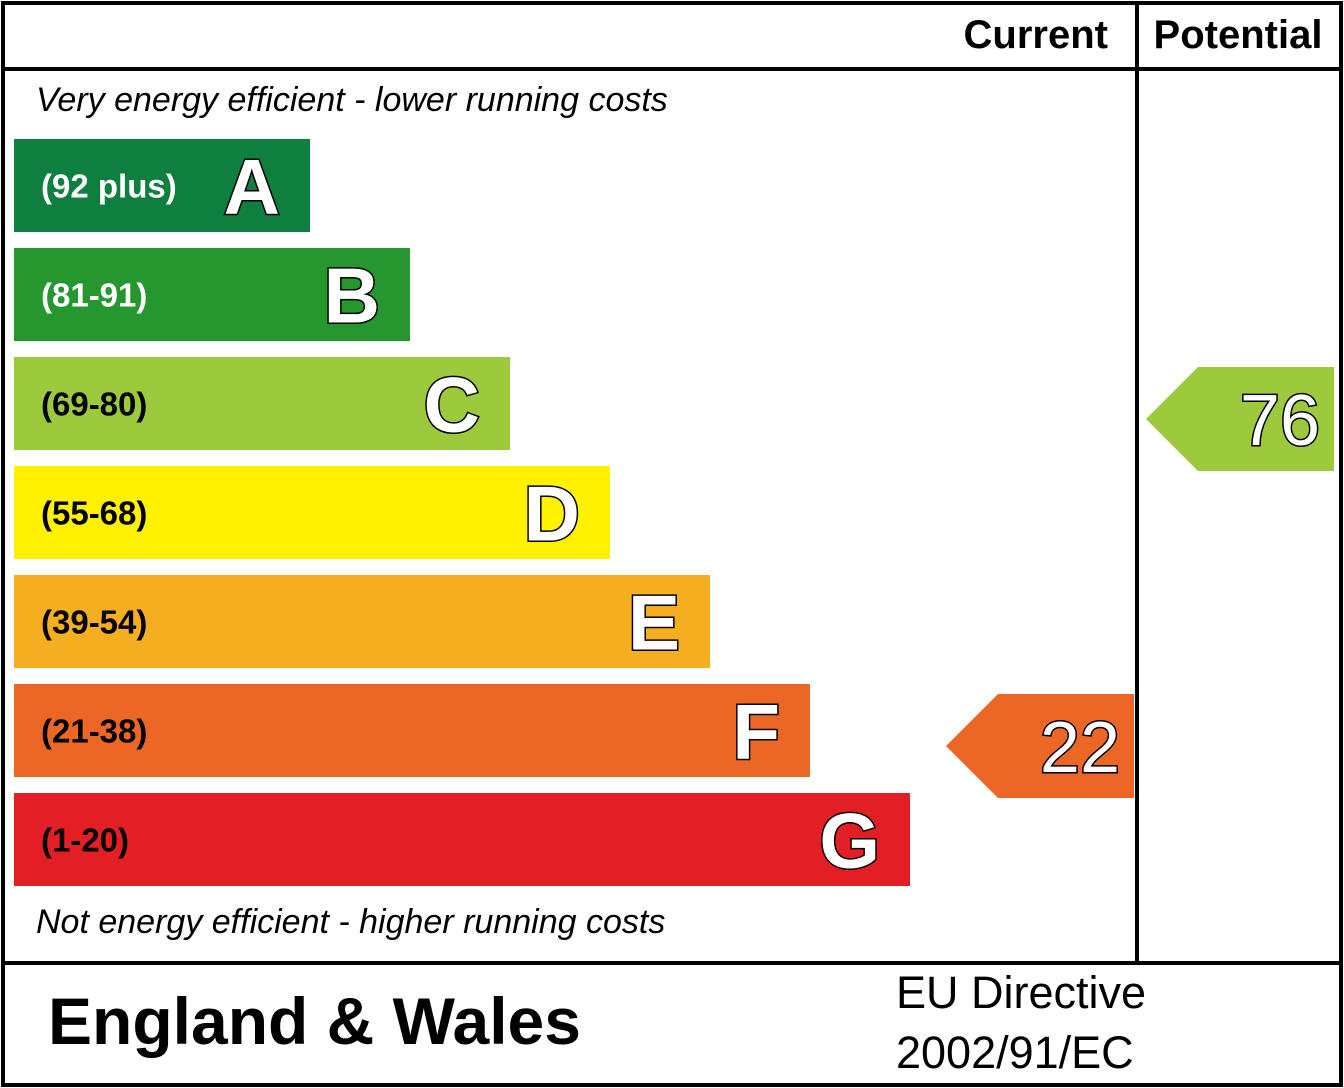  Describe the element at coordinates (252, 187) in the screenshot. I see `band-letter-a: A` at that location.